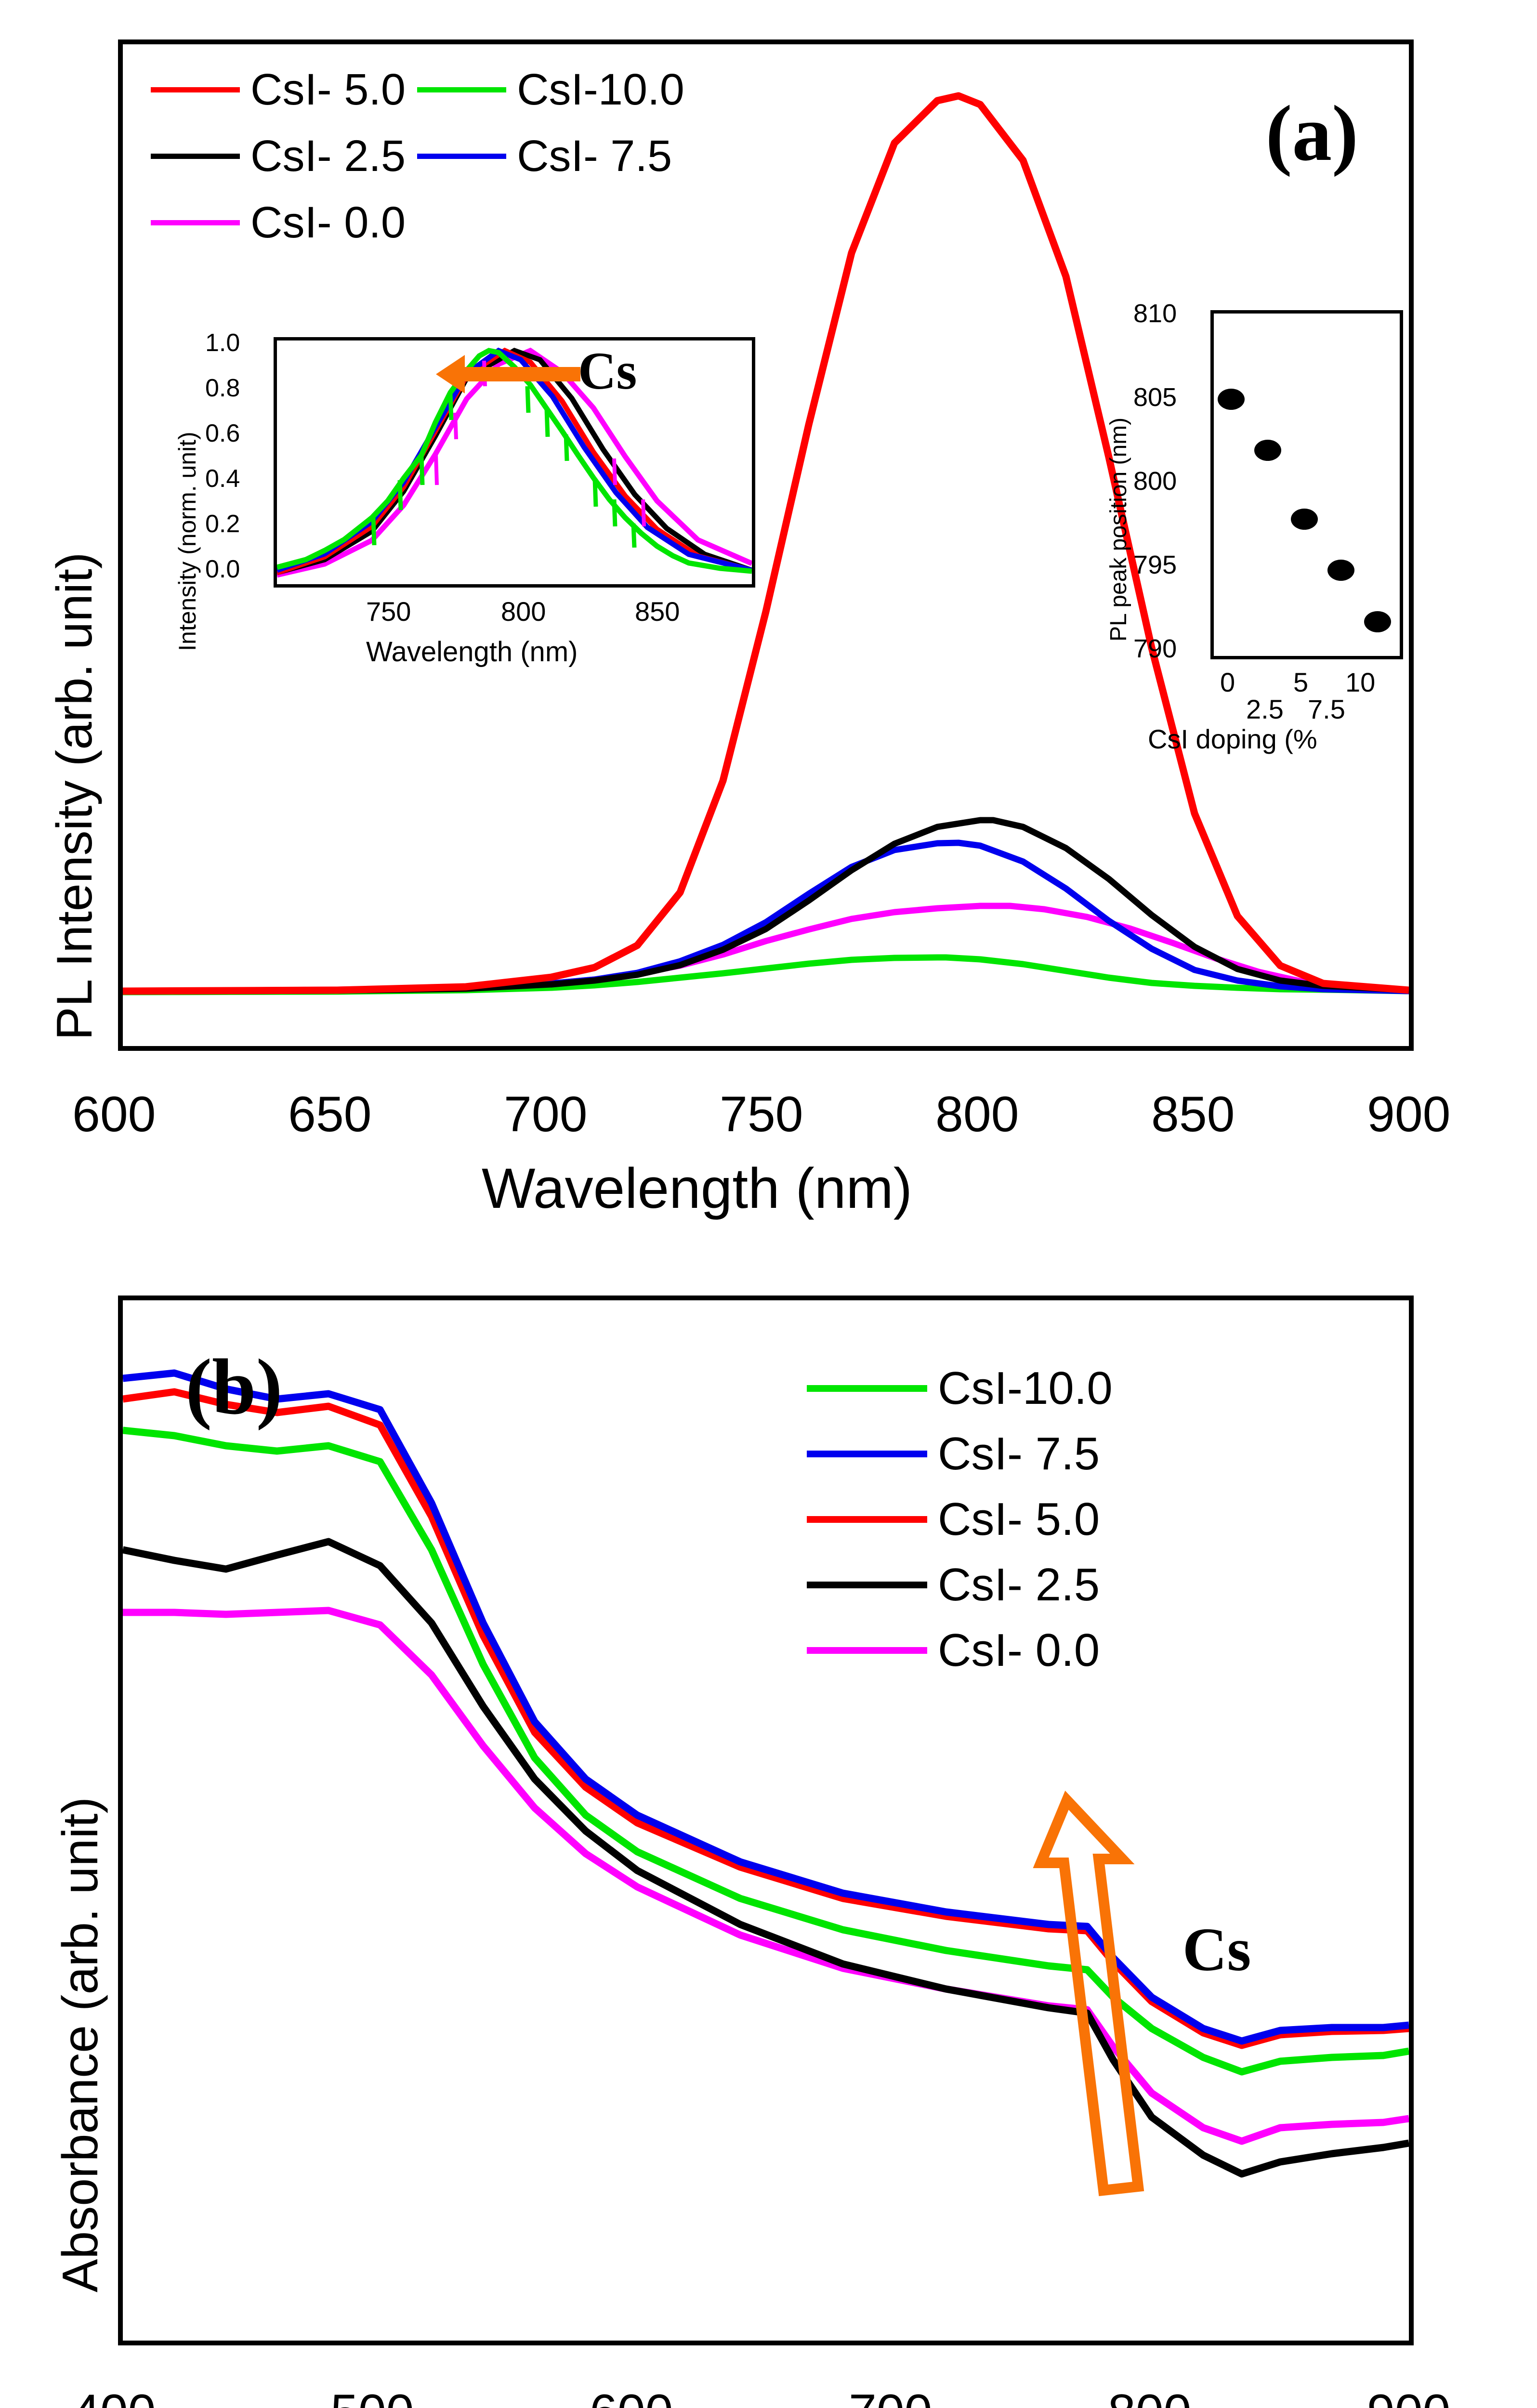  Describe the element at coordinates (187, 541) in the screenshot. I see `inset-left-ylabel: Intensity (norm. unit)` at that location.